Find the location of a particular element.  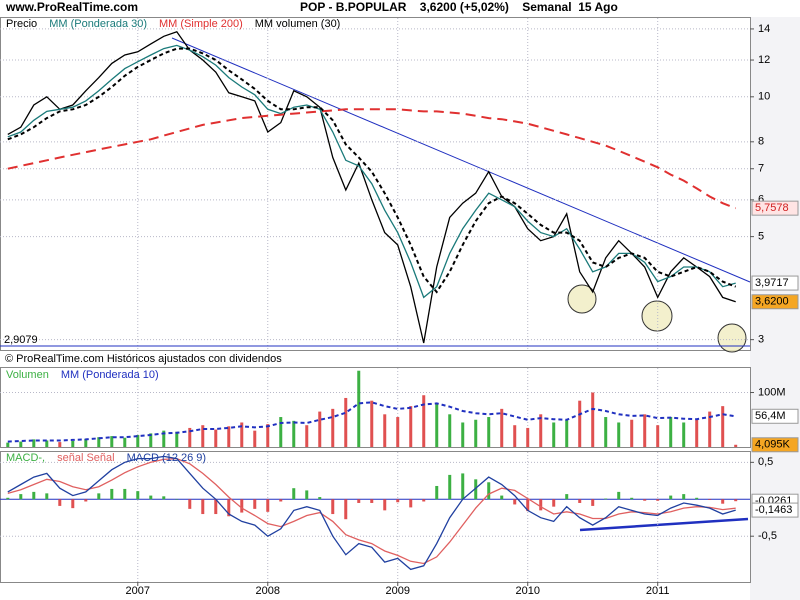

y-tick-label: 8 is located at coordinates (761, 142).